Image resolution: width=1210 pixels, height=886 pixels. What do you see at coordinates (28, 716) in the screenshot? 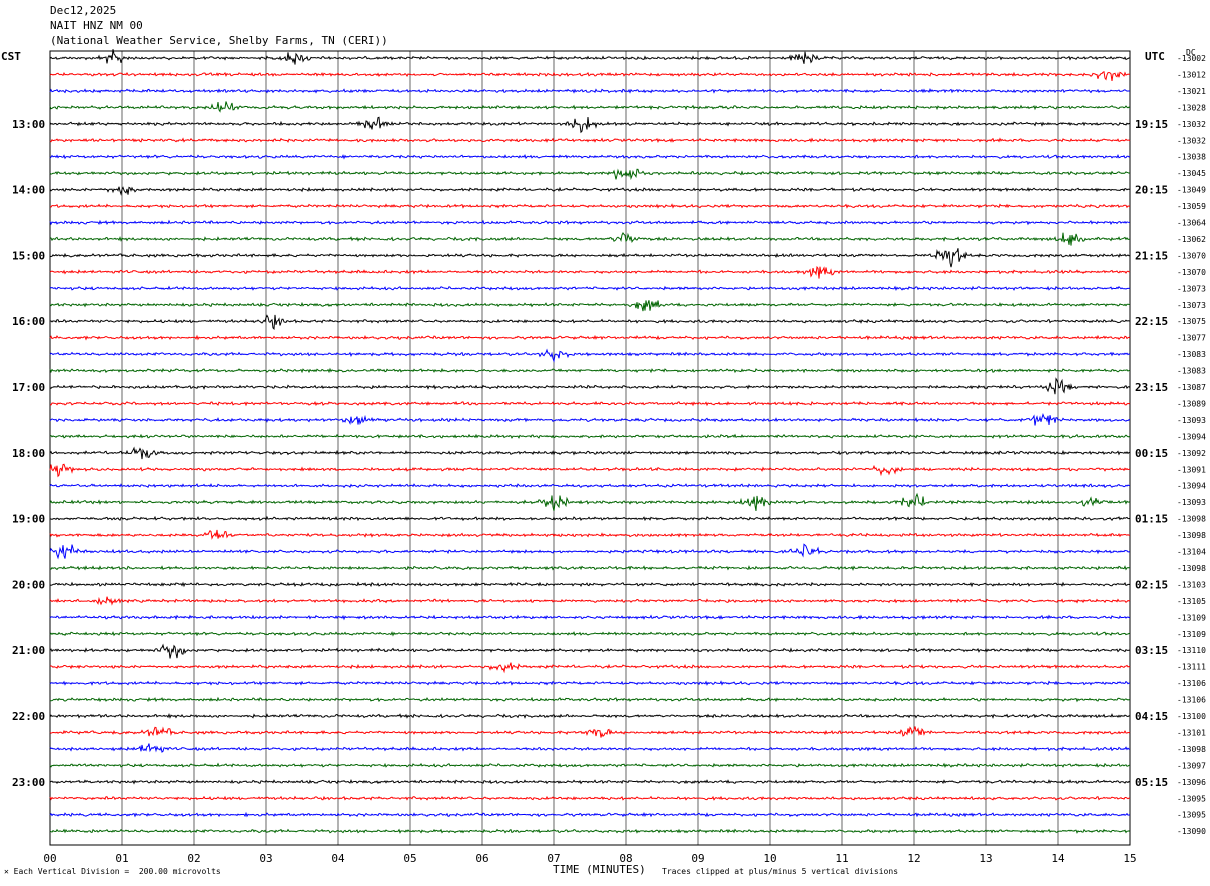
I see `left-hour-label: 22:00` at bounding box center [28, 716].